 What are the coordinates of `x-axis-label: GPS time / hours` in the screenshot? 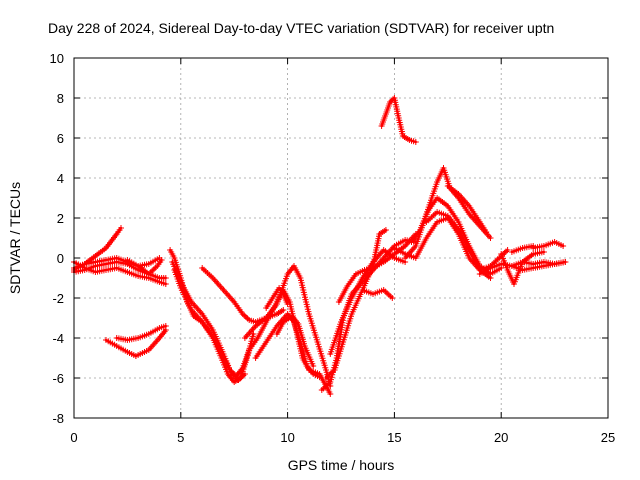 It's located at (341, 465).